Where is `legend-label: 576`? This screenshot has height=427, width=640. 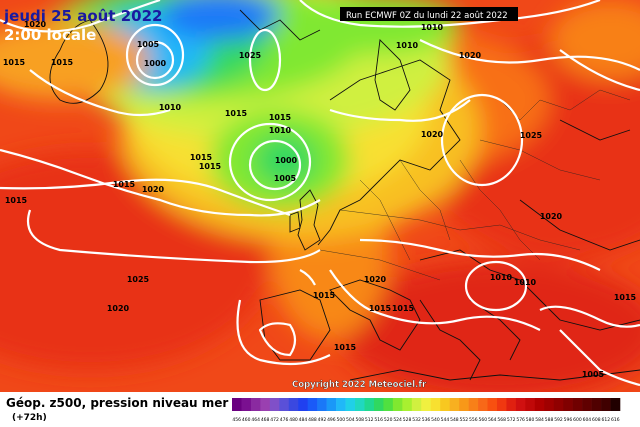 legend-label: 576 is located at coordinates (520, 420).